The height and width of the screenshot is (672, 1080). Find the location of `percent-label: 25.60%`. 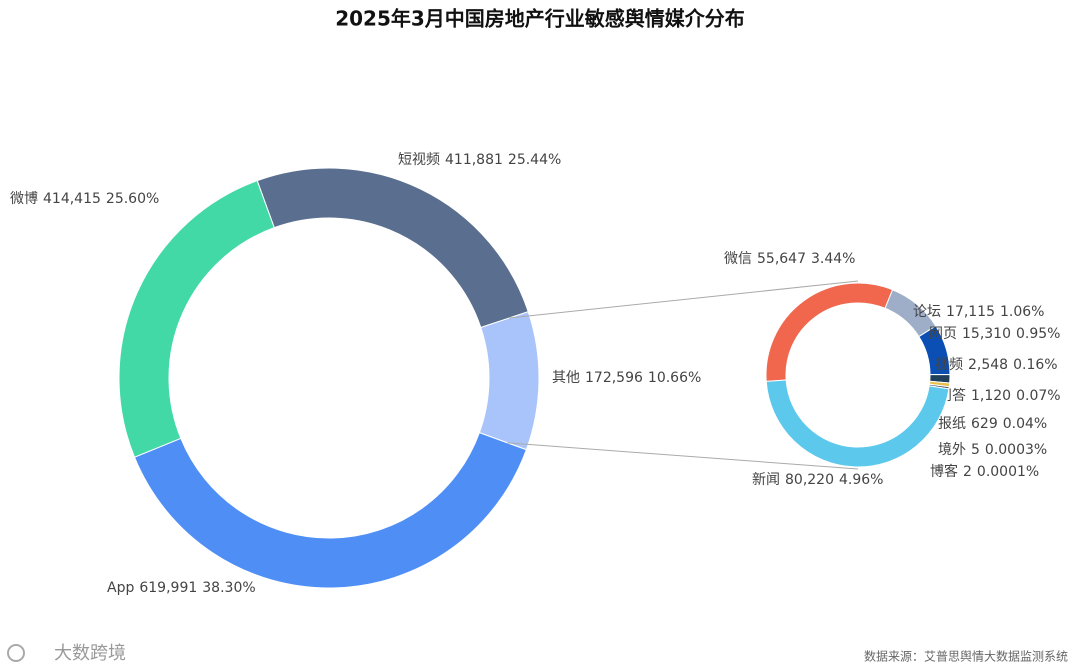

percent-label: 25.60% is located at coordinates (132, 199).